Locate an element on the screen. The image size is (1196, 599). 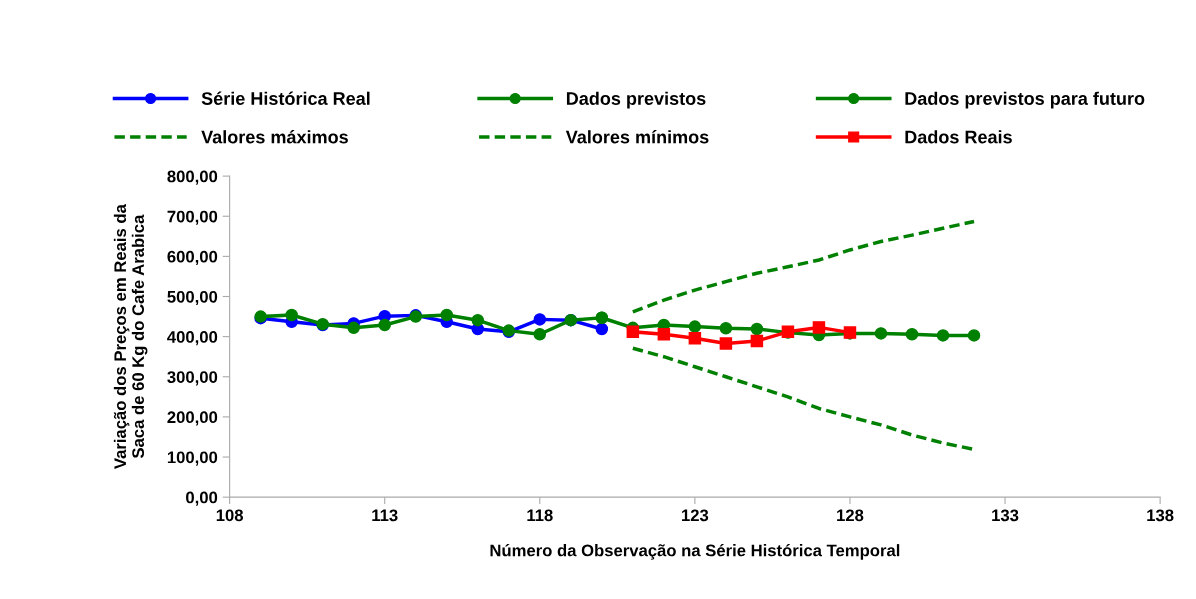
legend-label: Dados Reais is located at coordinates (958, 137).